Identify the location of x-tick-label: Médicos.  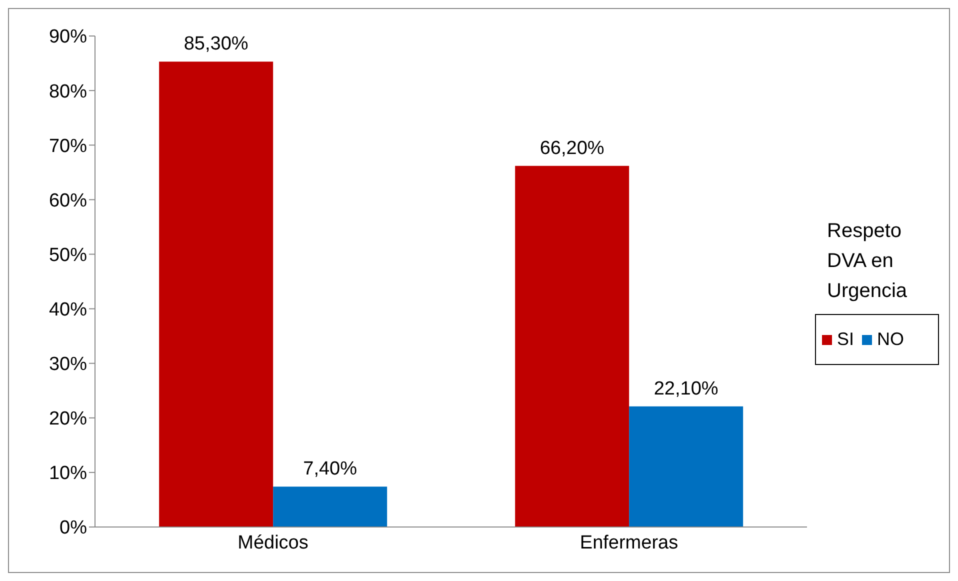
(273, 543).